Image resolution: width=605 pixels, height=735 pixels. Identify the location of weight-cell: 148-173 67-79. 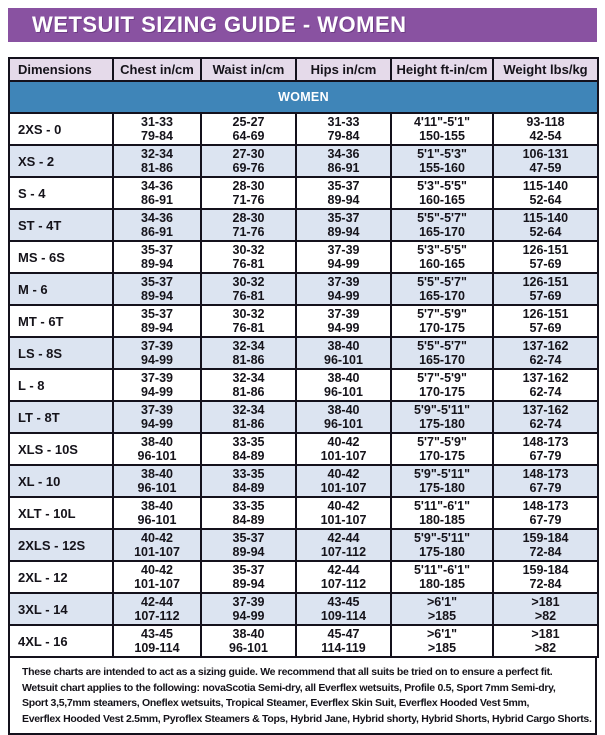
(545, 481).